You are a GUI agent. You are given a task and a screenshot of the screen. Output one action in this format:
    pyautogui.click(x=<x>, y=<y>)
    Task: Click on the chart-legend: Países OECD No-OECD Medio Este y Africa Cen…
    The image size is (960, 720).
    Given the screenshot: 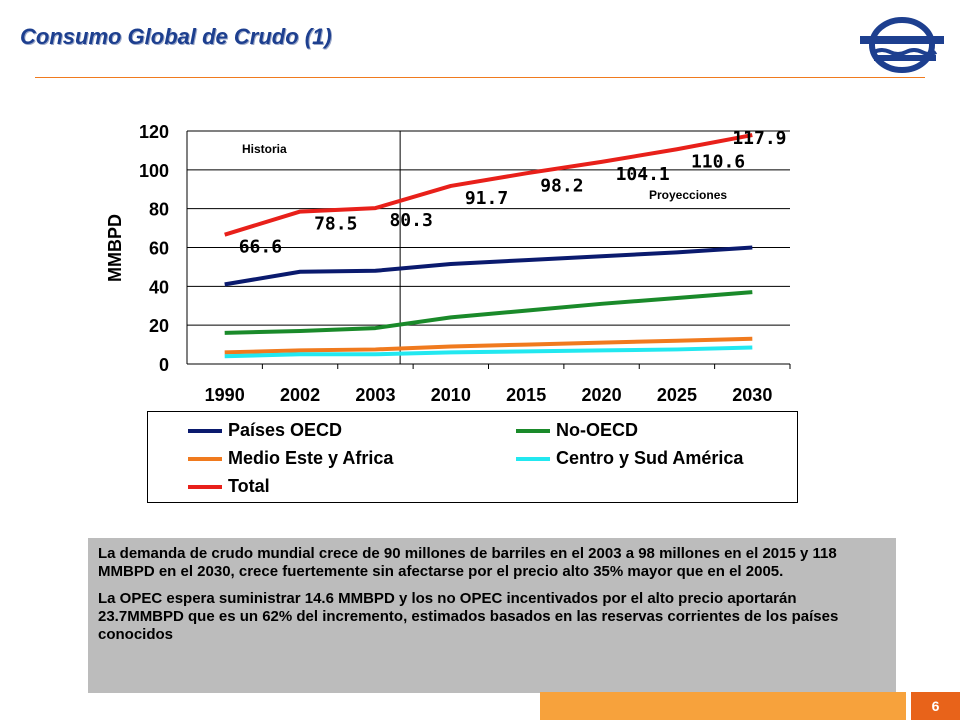 What is the action you would take?
    pyautogui.click(x=472, y=457)
    